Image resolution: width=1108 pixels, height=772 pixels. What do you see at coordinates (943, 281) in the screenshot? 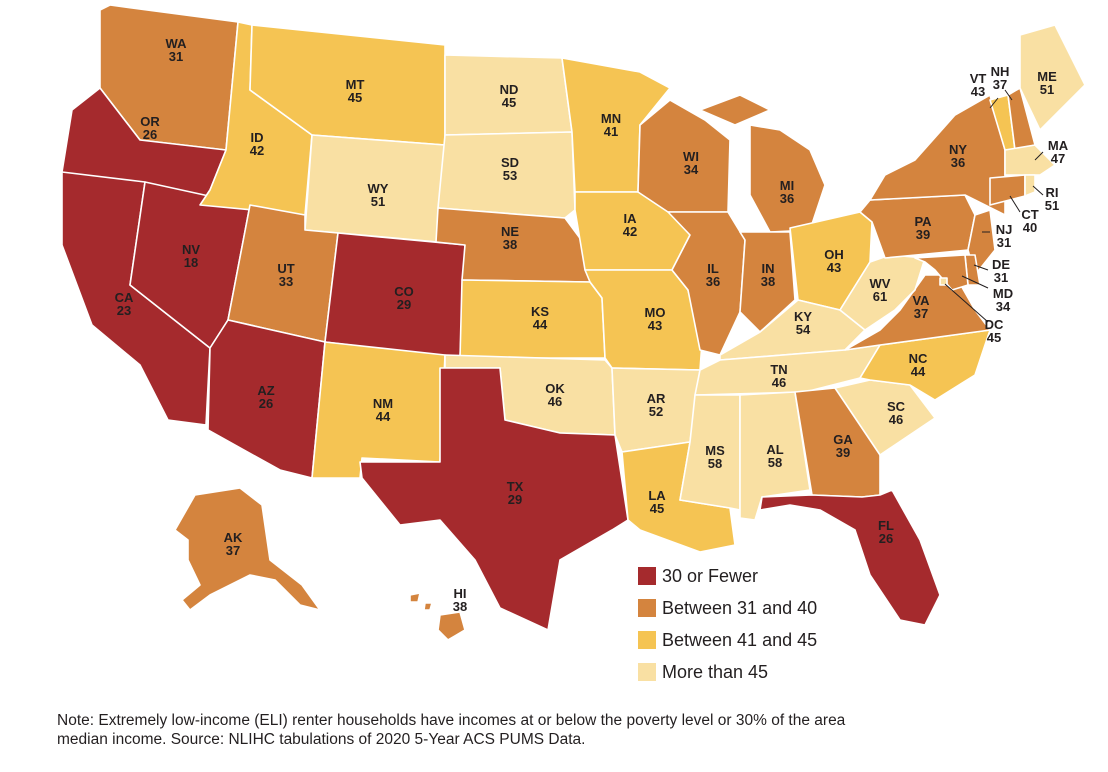
I see `state-dc` at bounding box center [943, 281].